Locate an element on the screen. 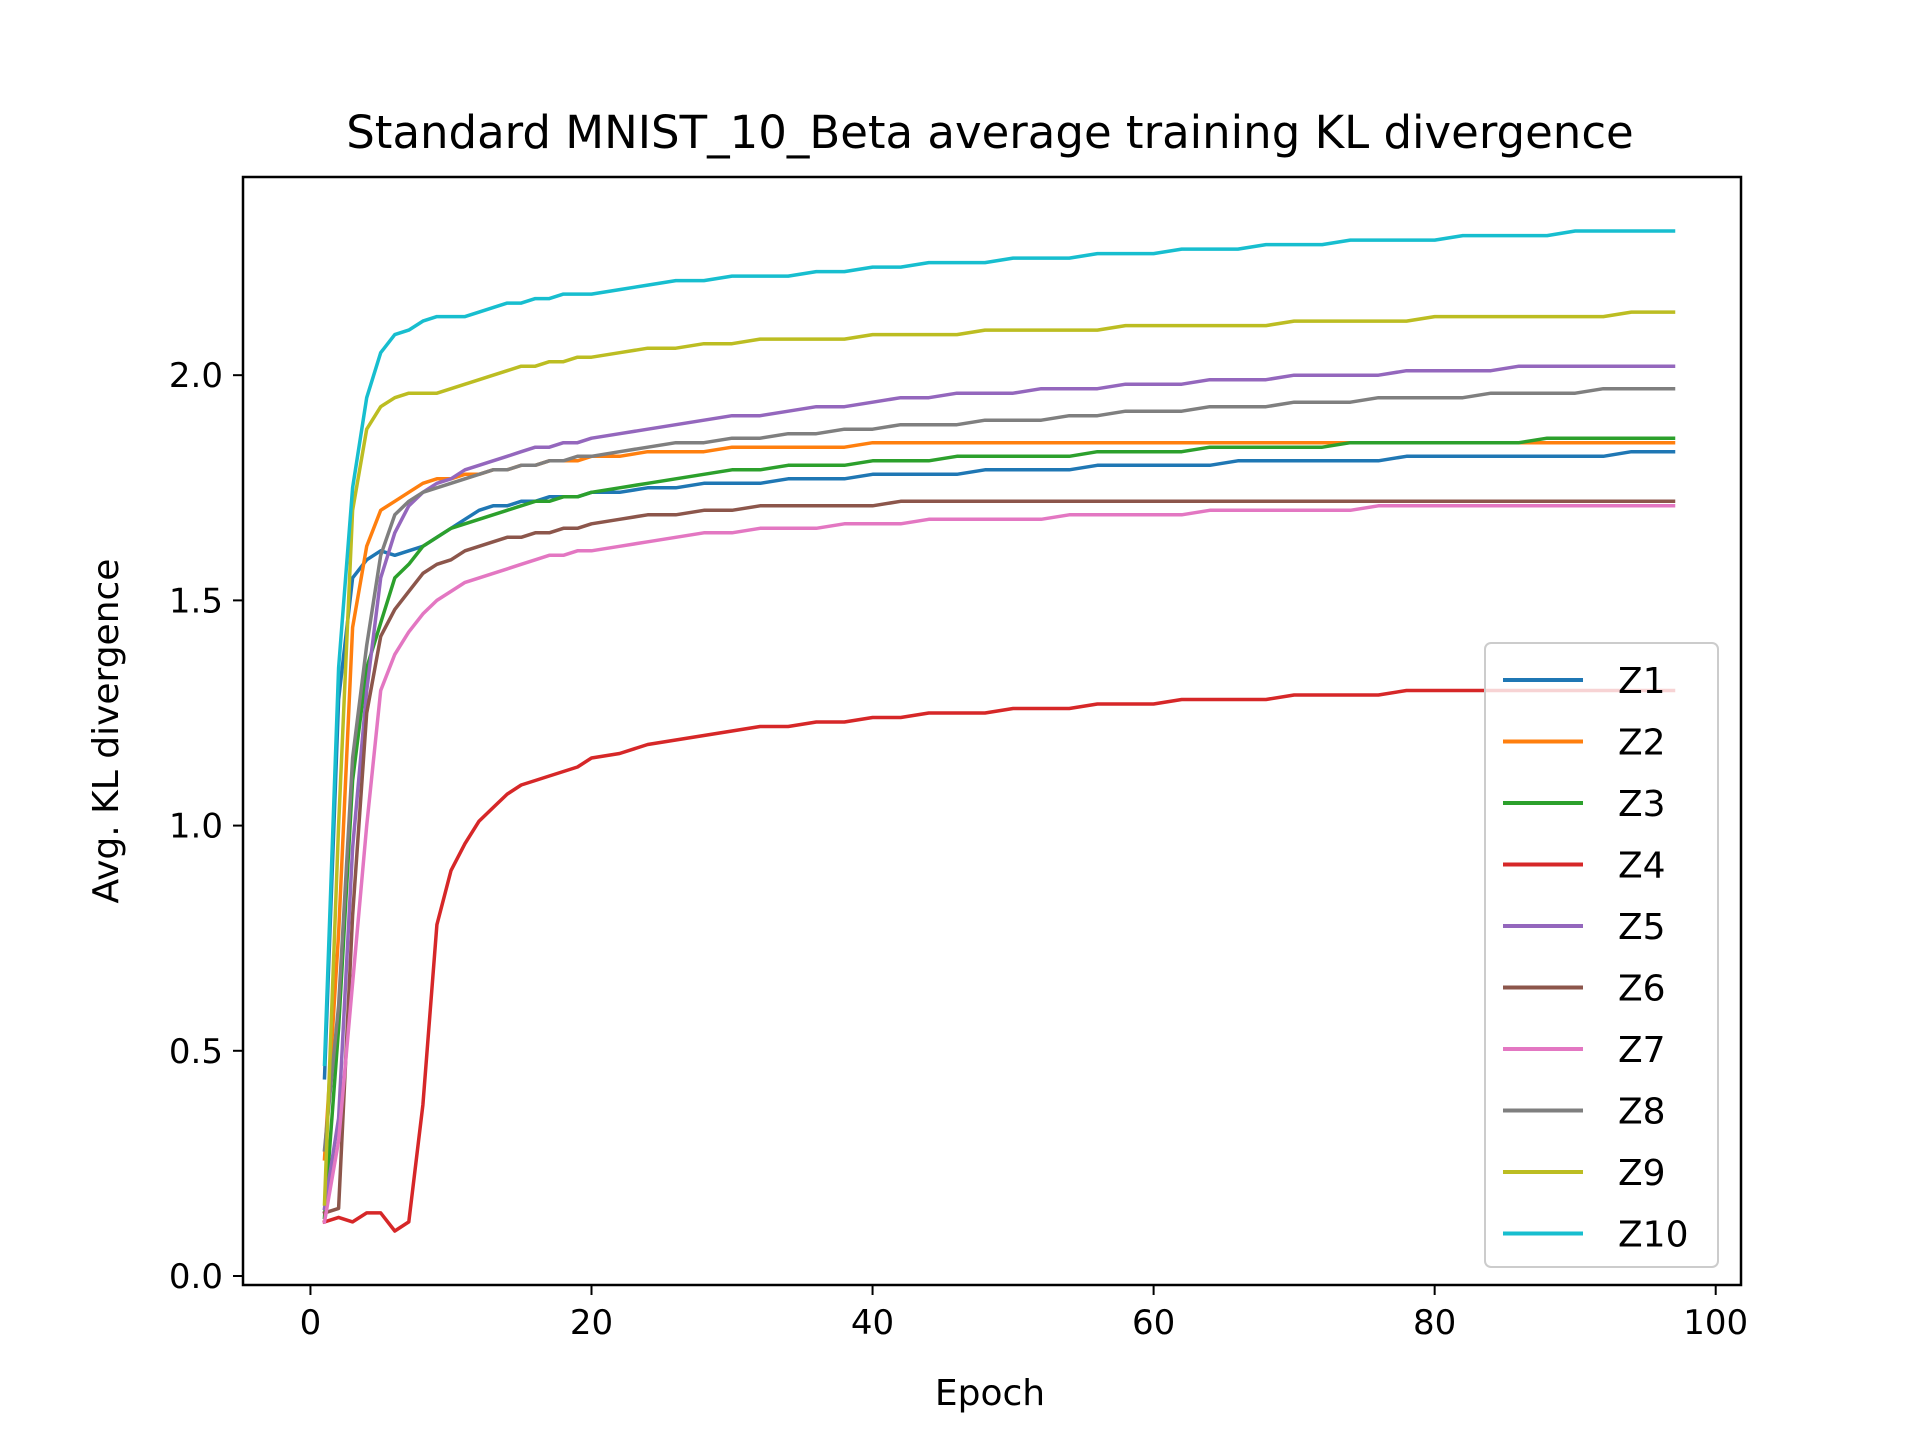 Image resolution: width=1920 pixels, height=1440 pixels. y-tick-label: 1.5 is located at coordinates (196, 601).